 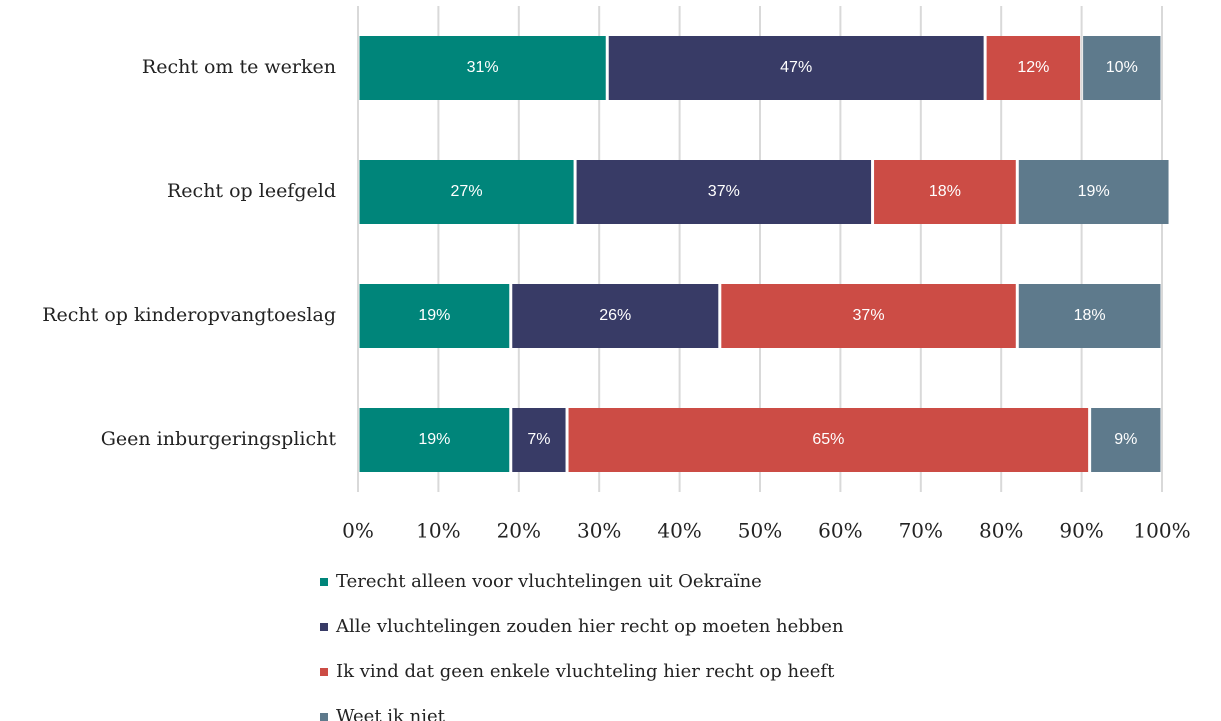 What do you see at coordinates (1001, 531) in the screenshot?
I see `x-tick-label: 80%` at bounding box center [1001, 531].